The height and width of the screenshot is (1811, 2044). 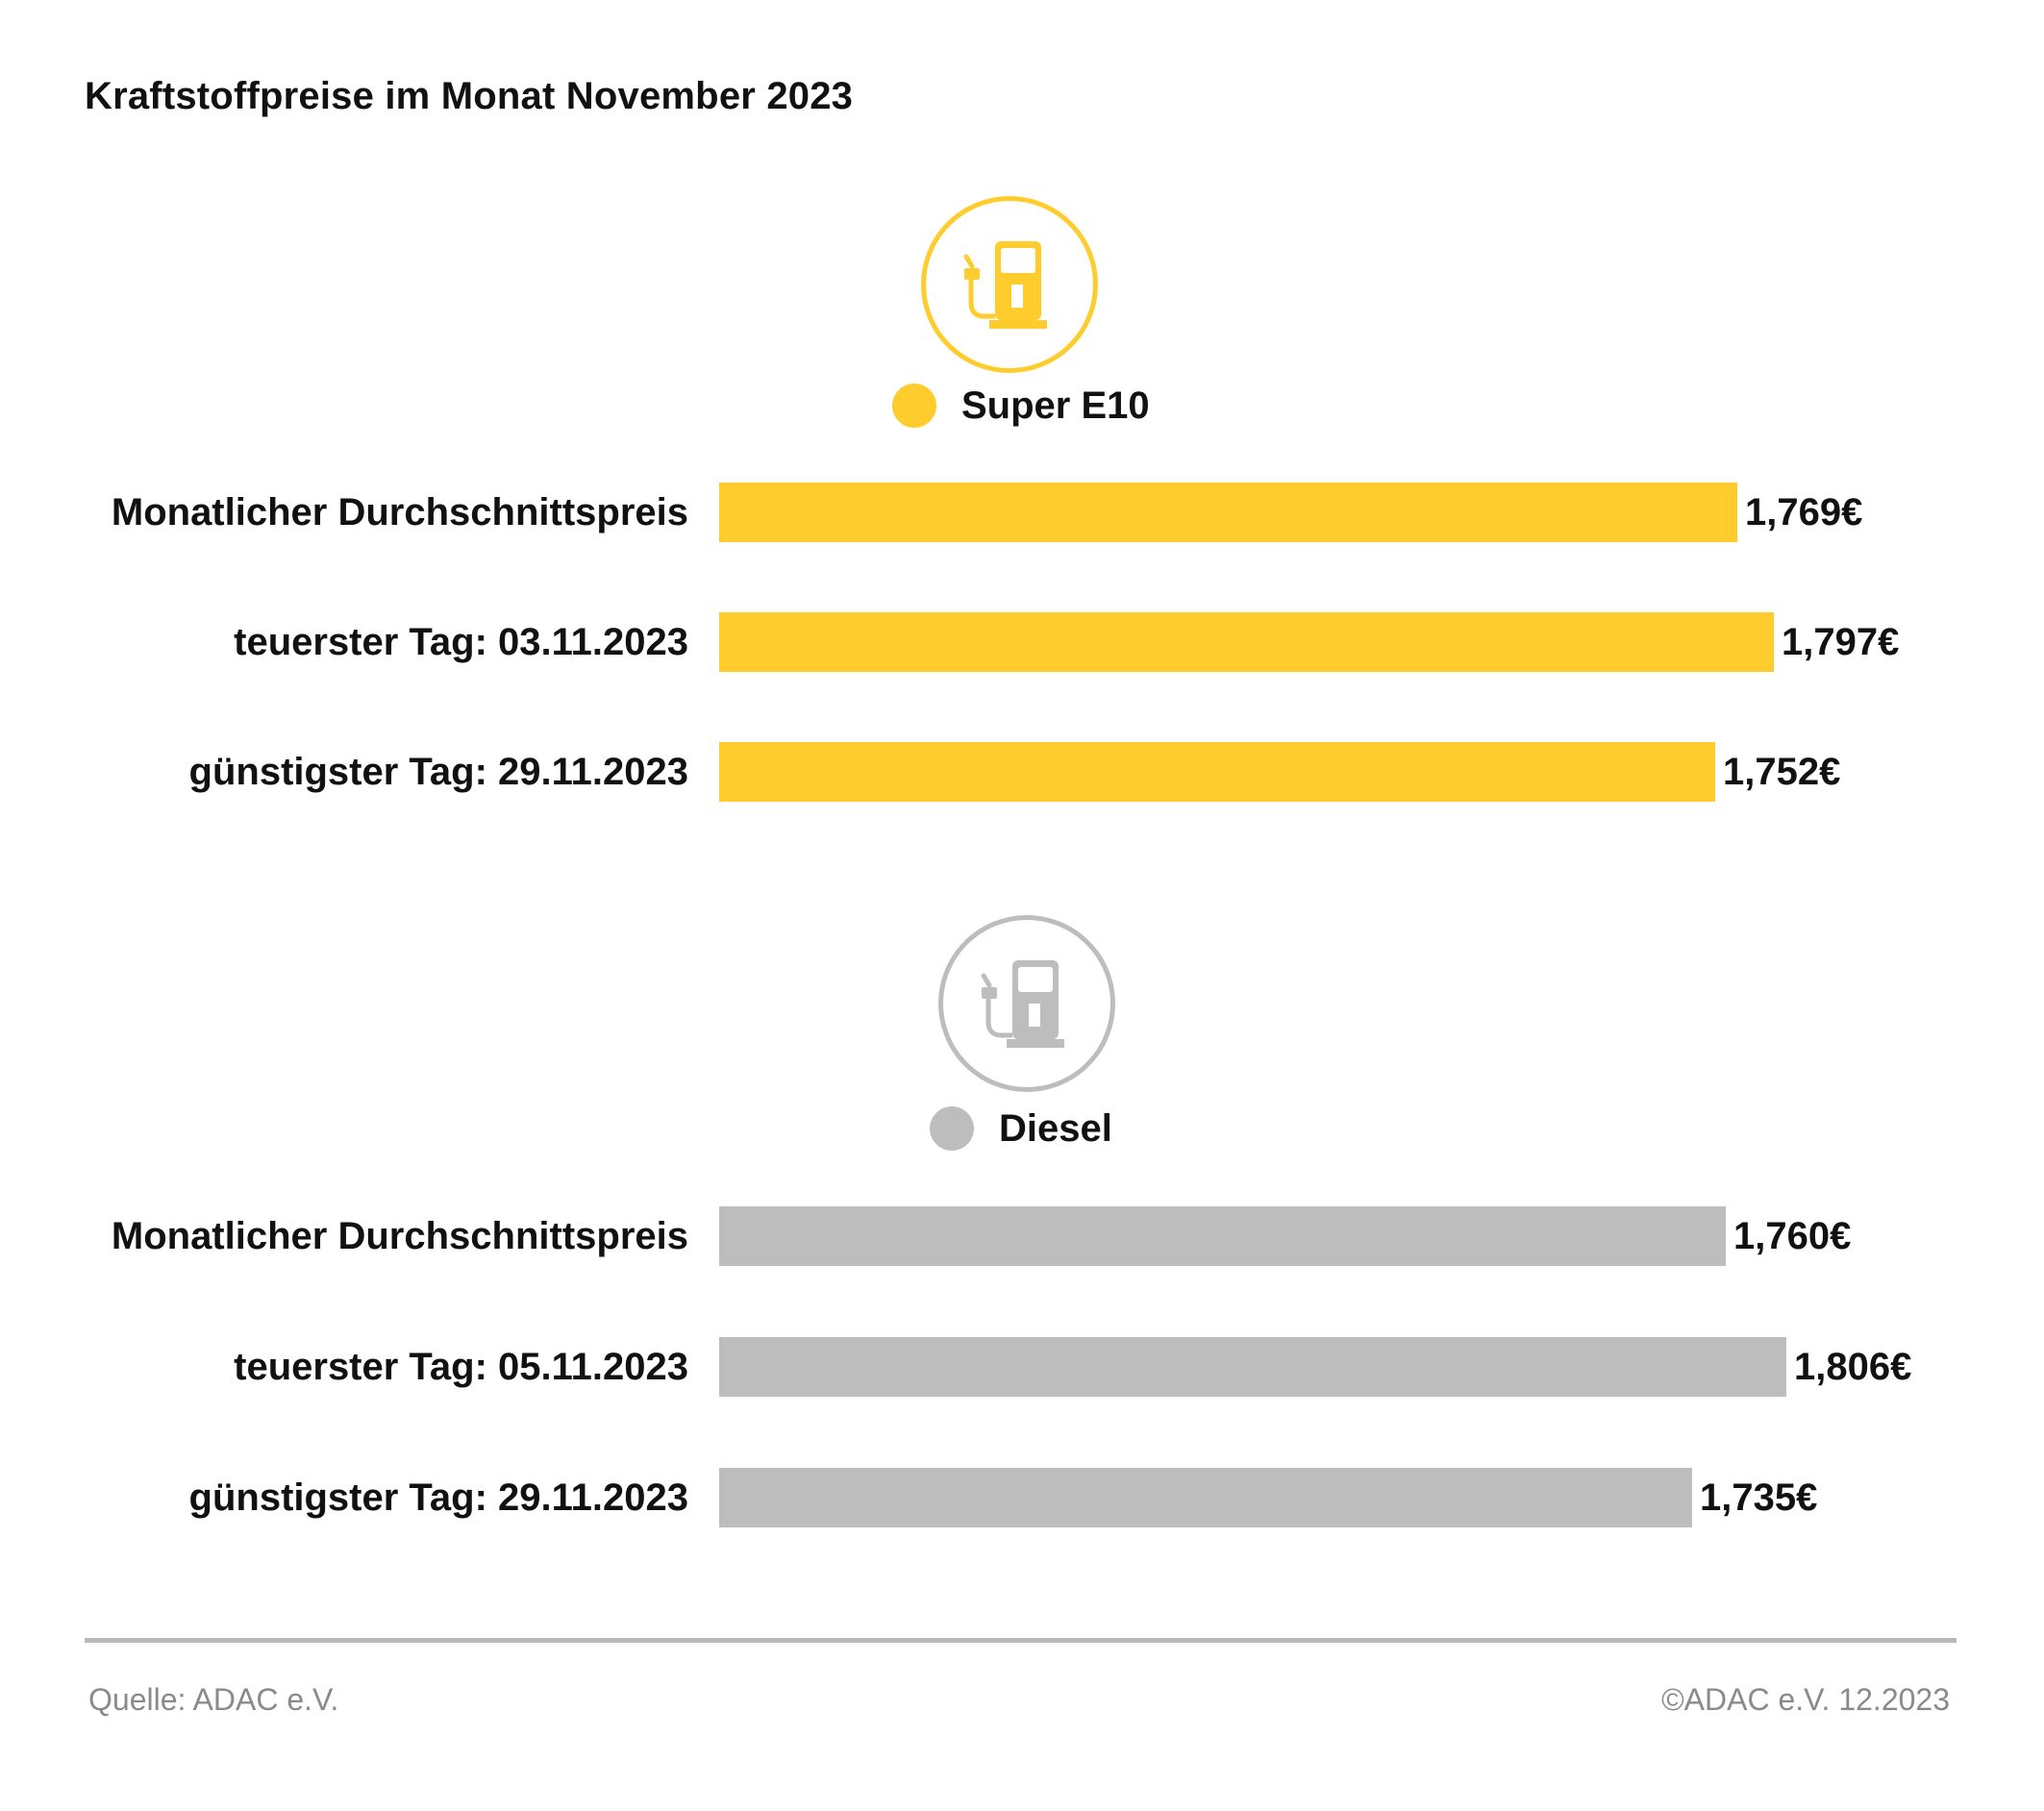 I want to click on super-e10-legend: Super E10, so click(x=1021, y=406).